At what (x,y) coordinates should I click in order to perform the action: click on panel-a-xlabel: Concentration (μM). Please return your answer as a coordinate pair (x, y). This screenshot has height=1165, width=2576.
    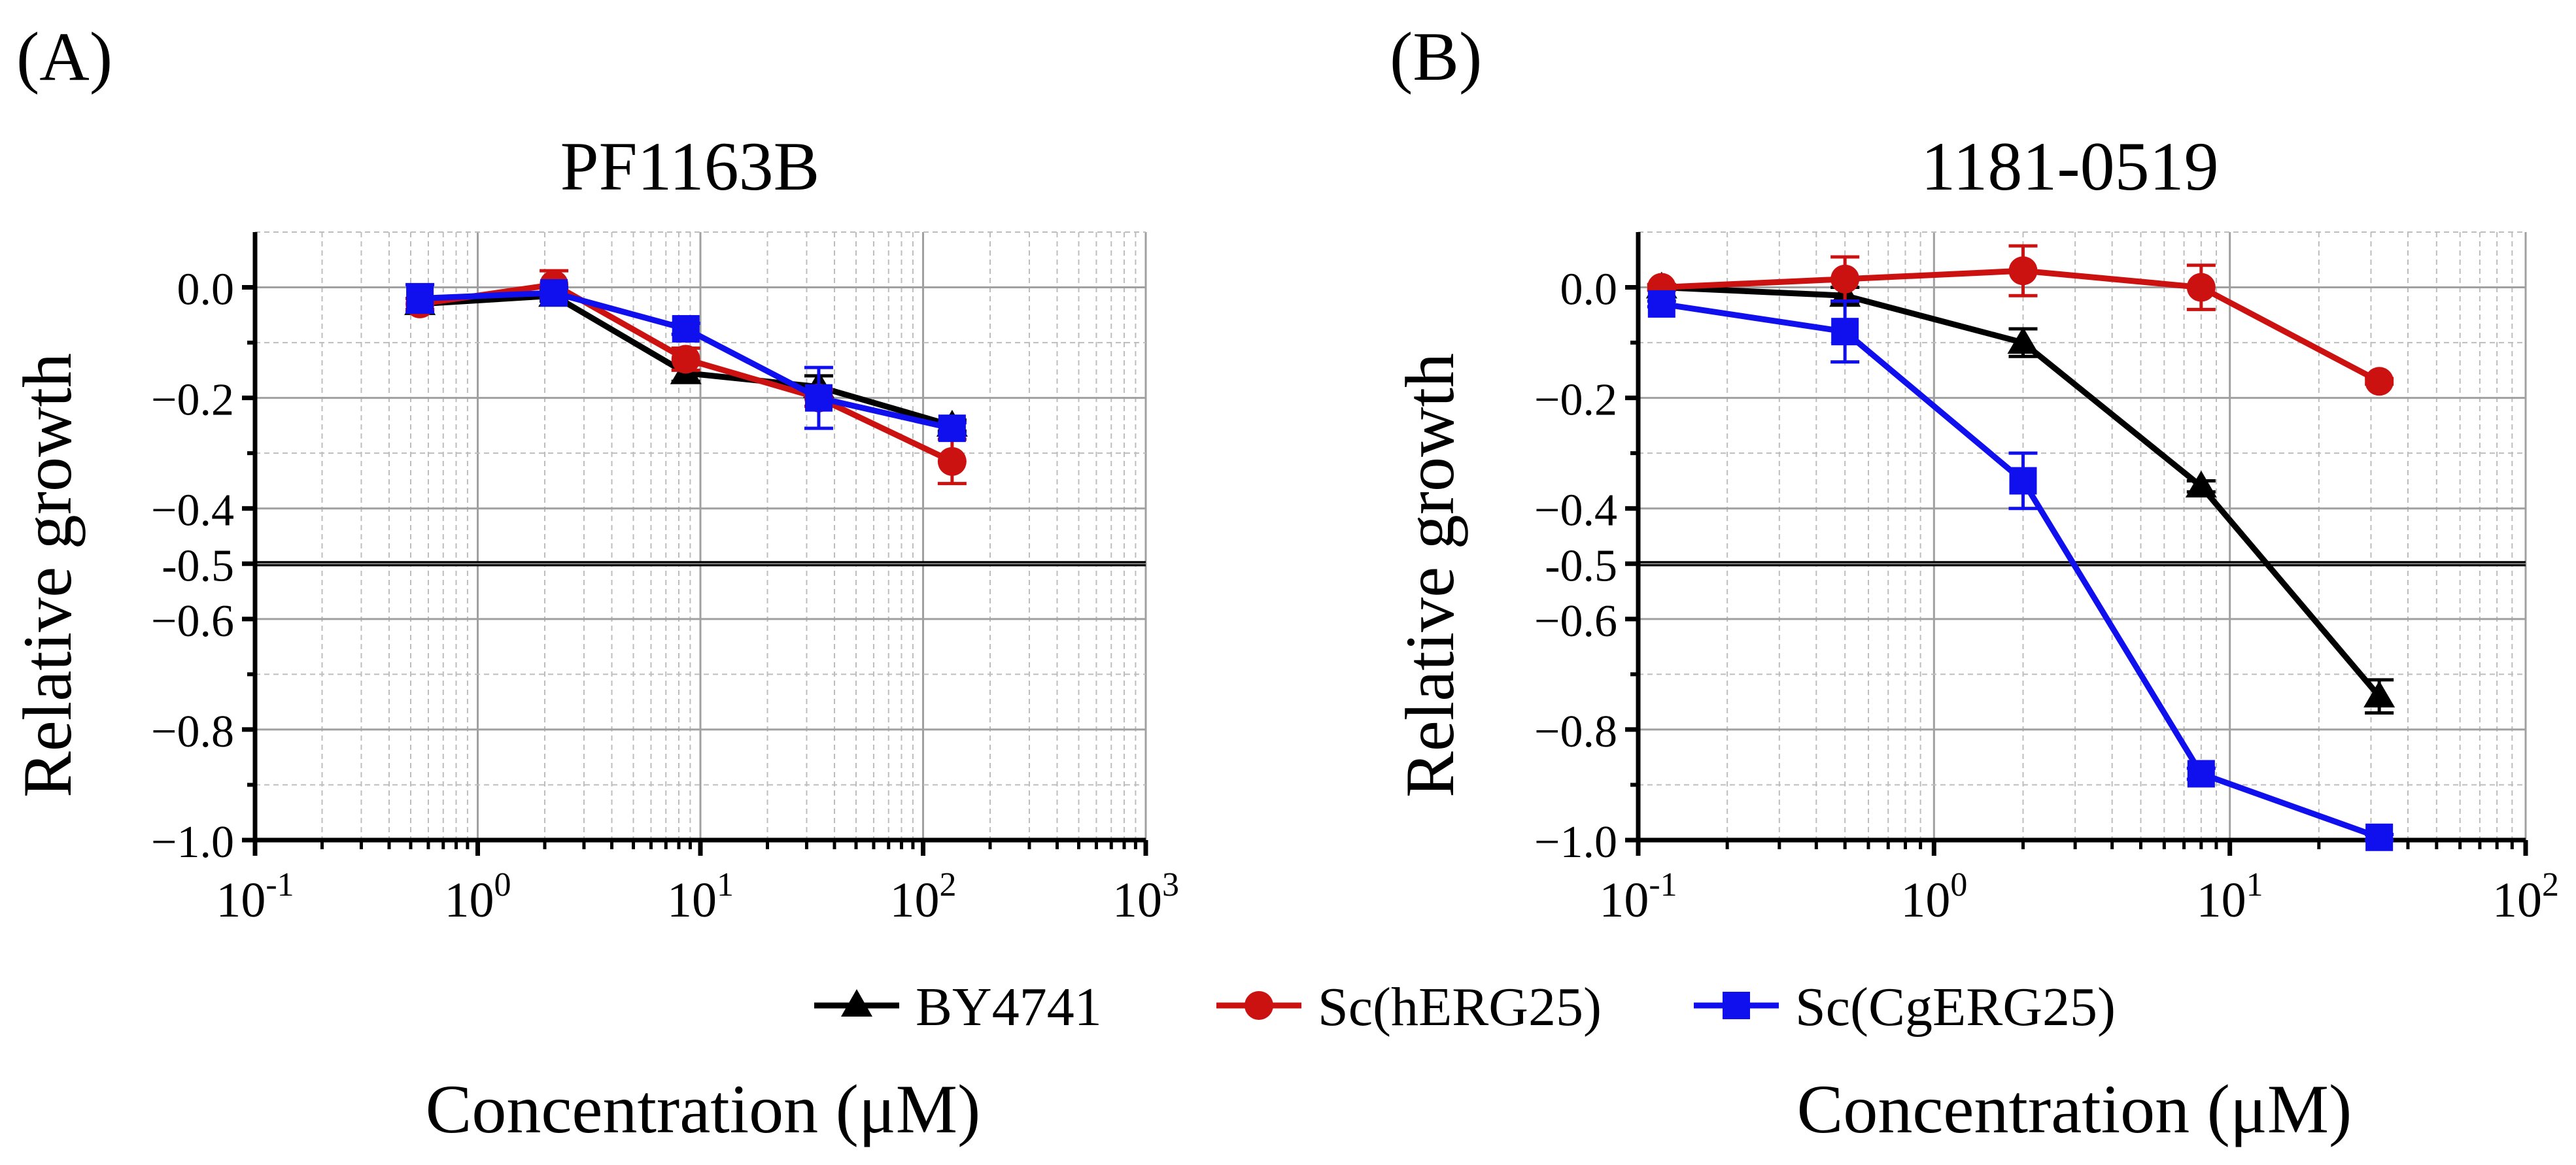
    Looking at the image, I should click on (703, 1109).